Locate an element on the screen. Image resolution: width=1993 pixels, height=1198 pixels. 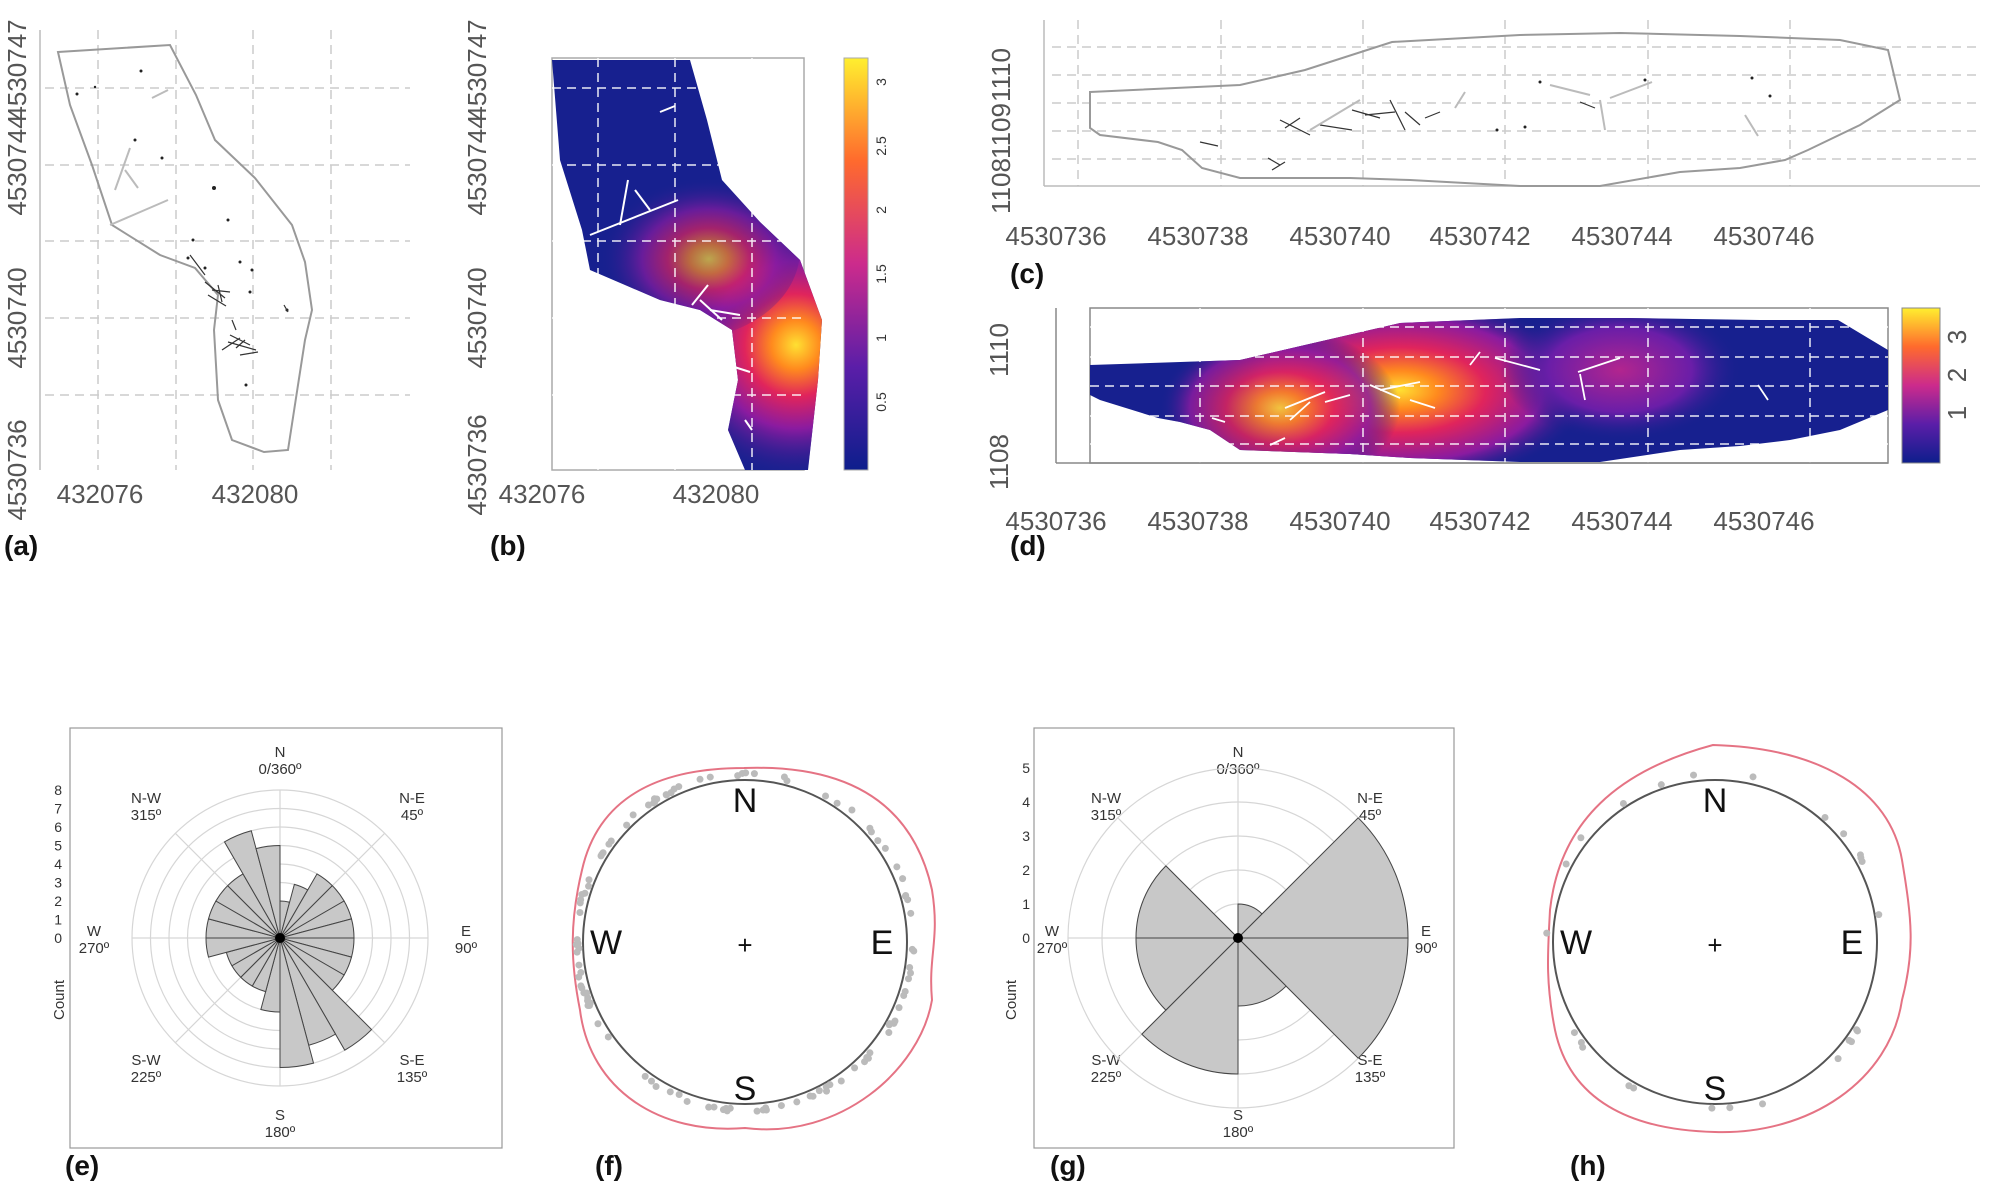
e-radial-tick: 1 is located at coordinates (58, 920).